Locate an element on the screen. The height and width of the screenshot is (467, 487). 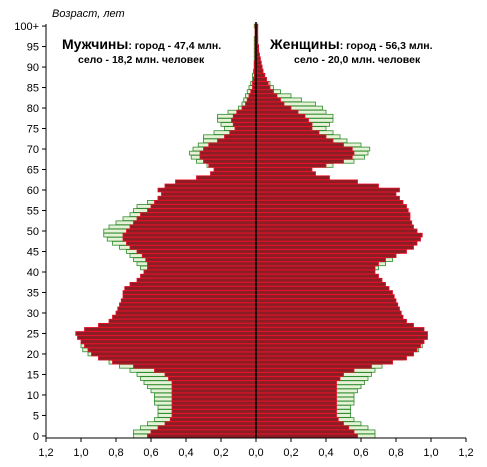
y-tick-label: 95 is located at coordinates (33, 48).